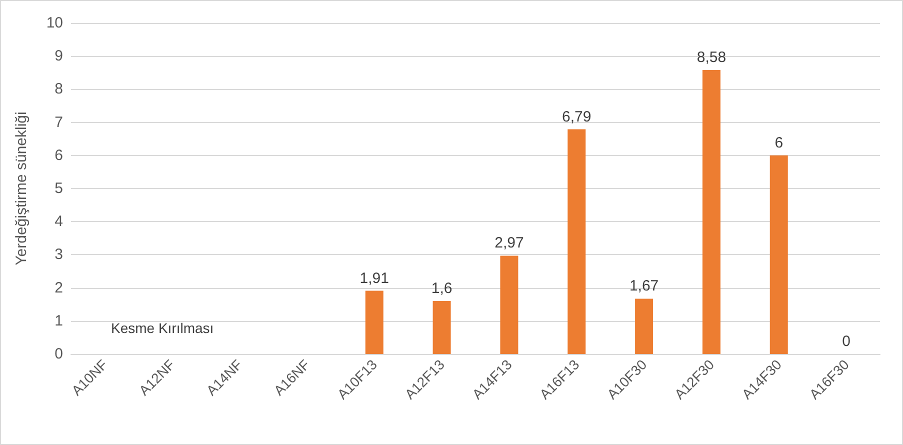 The width and height of the screenshot is (903, 445). I want to click on y-tick-label: 10, so click(54, 23).